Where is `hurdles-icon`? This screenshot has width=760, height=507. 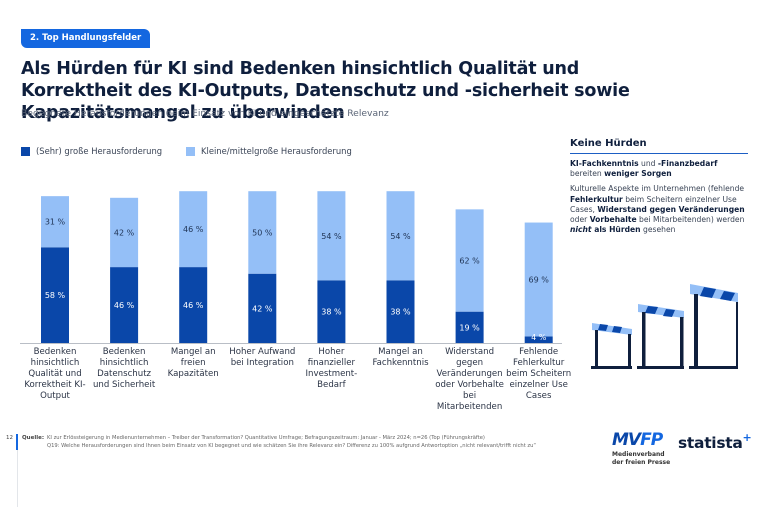 hurdles-icon is located at coordinates (664, 326).